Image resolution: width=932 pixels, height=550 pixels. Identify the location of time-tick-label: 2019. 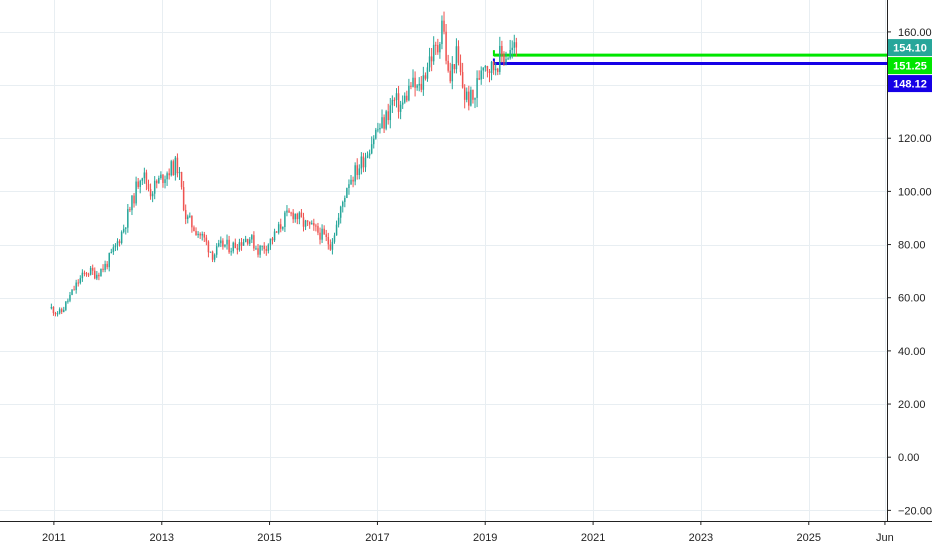
(485, 538).